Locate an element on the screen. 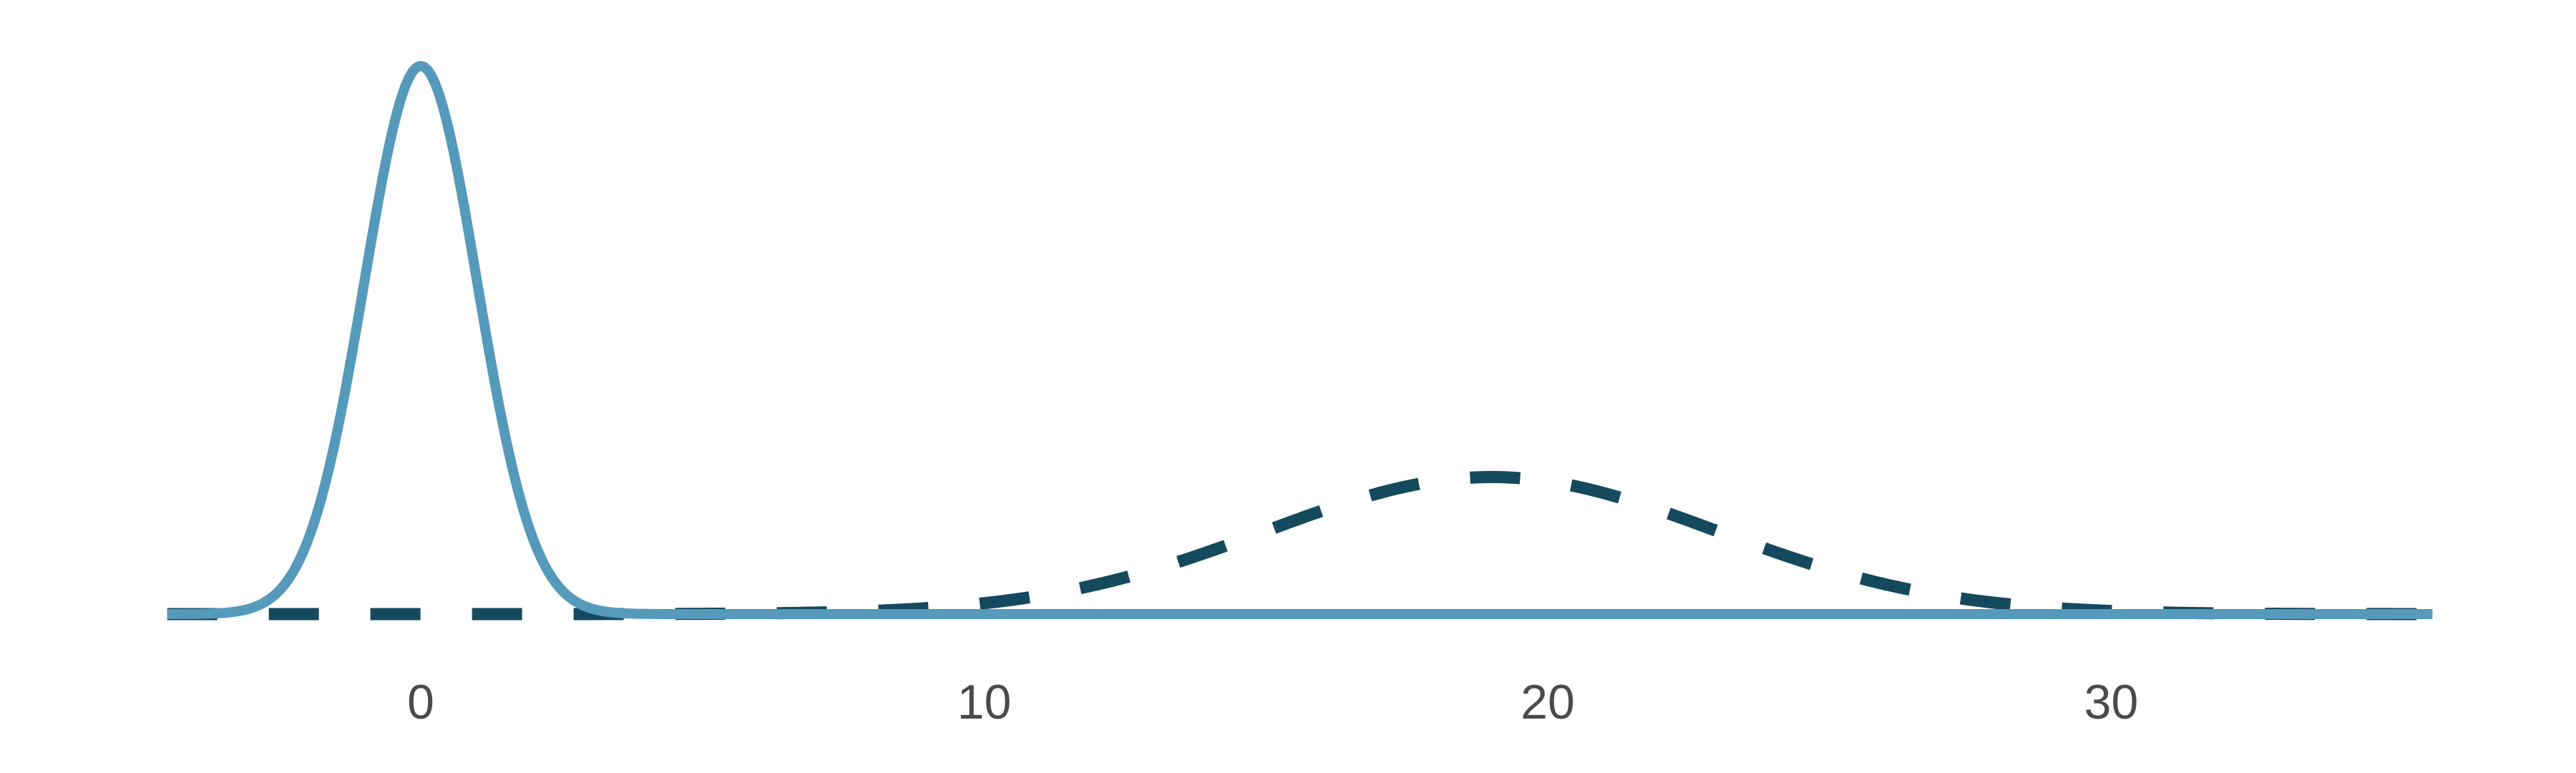 Image resolution: width=2576 pixels, height=773 pixels. x-tick-label: 0 is located at coordinates (420, 702).